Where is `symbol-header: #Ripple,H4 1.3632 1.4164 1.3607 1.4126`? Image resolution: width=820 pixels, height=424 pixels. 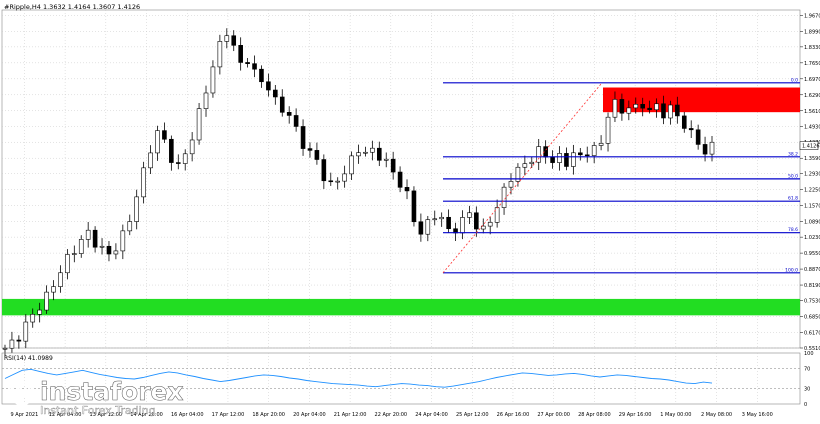
symbol-header: #Ripple,H4 1.3632 1.4164 1.3607 1.4126 is located at coordinates (72, 7).